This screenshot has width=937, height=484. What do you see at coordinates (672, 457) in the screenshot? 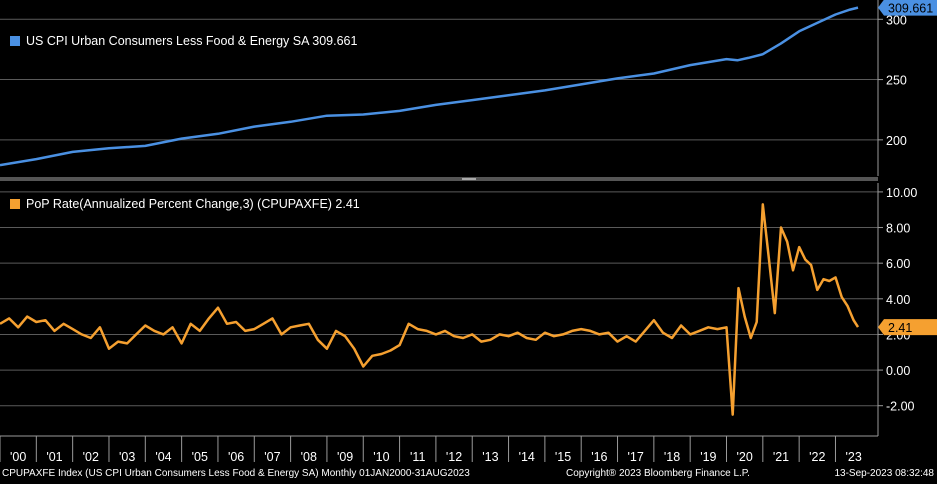
I see `x-tick-label: '18` at bounding box center [672, 457].